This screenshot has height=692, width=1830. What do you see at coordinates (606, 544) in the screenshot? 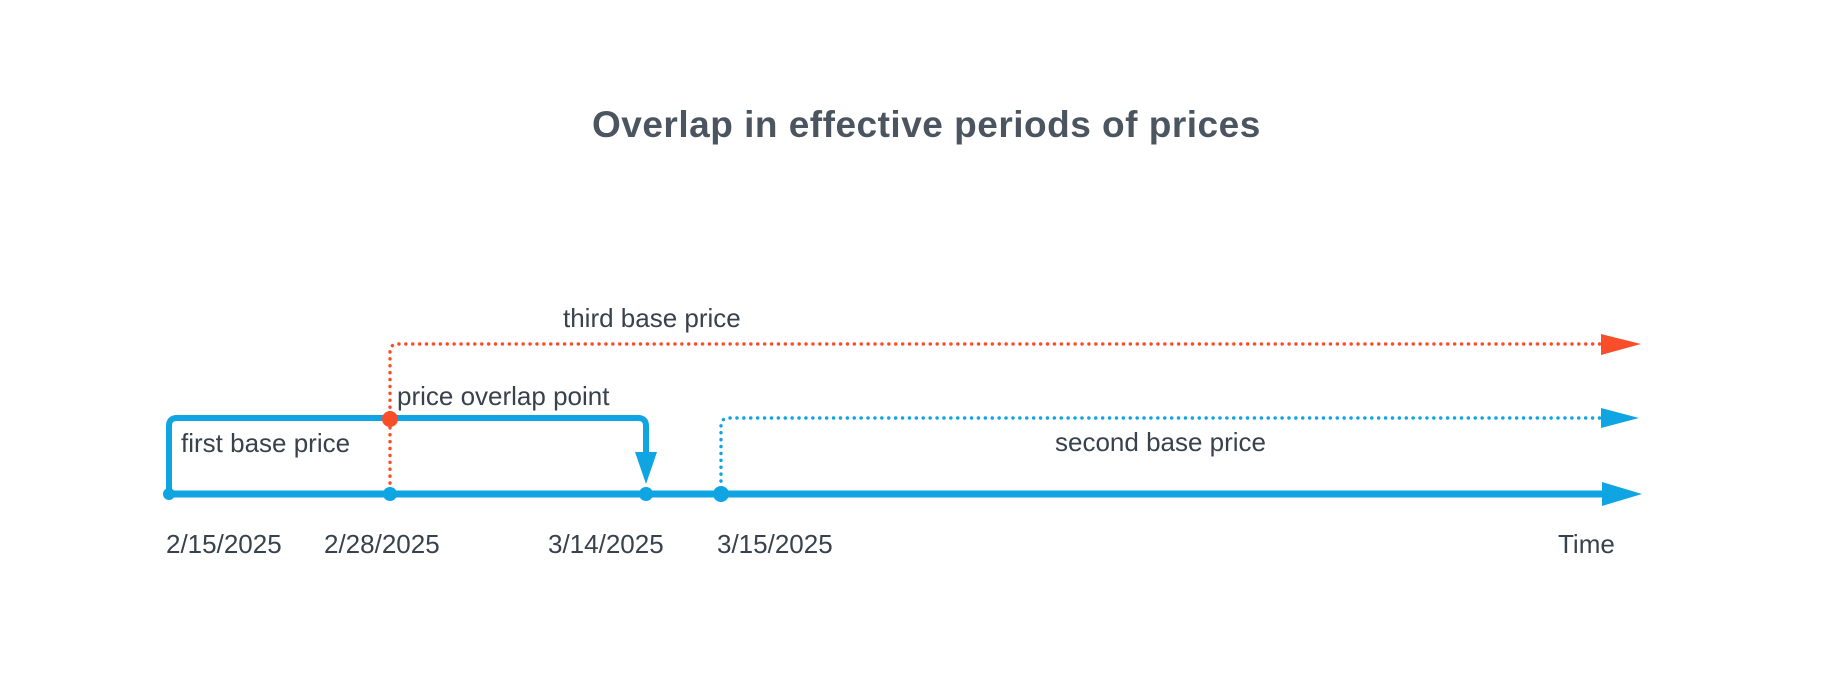
I see `date-label: 3/14/2025` at bounding box center [606, 544].